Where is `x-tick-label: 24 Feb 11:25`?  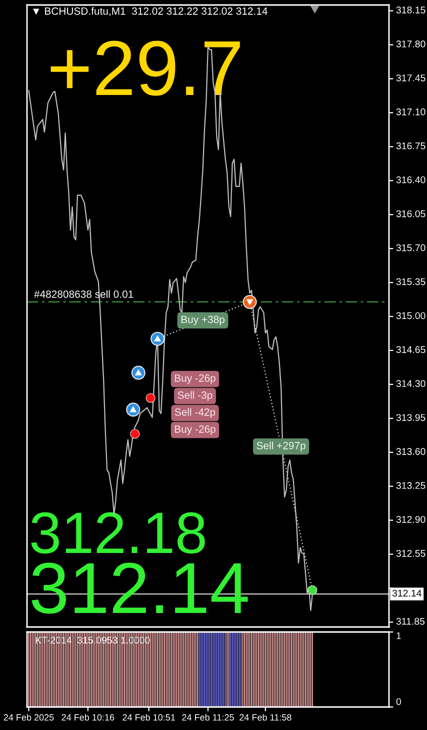
x-tick-label: 24 Feb 11:25 is located at coordinates (208, 717).